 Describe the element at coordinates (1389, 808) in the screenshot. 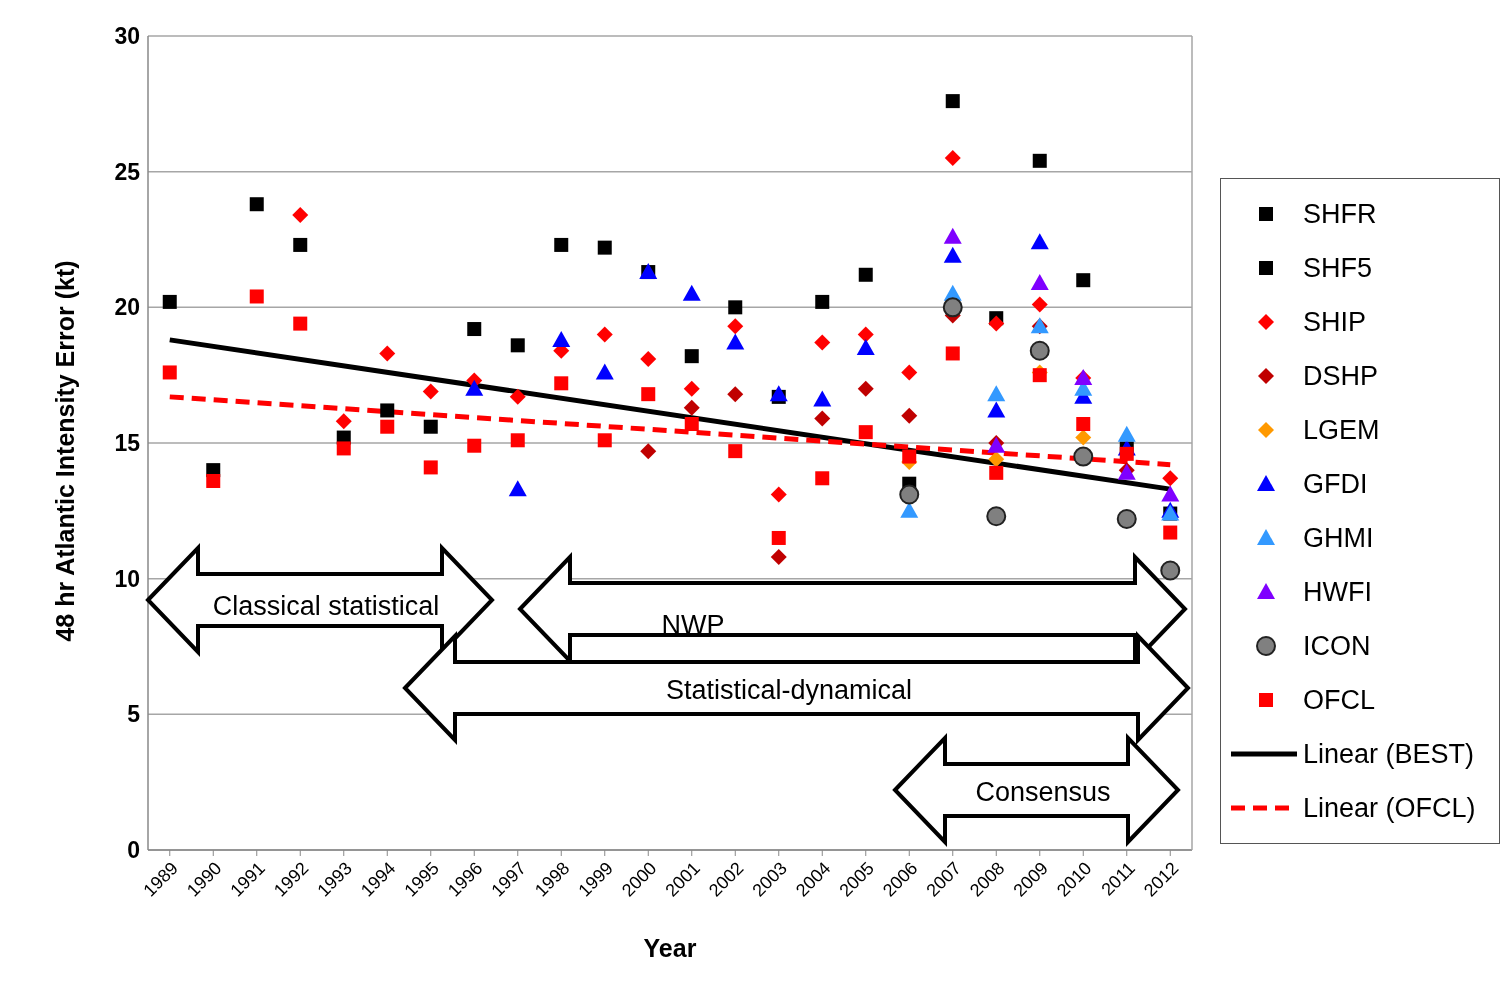

I see `legend-label: Linear (OFCL)` at that location.